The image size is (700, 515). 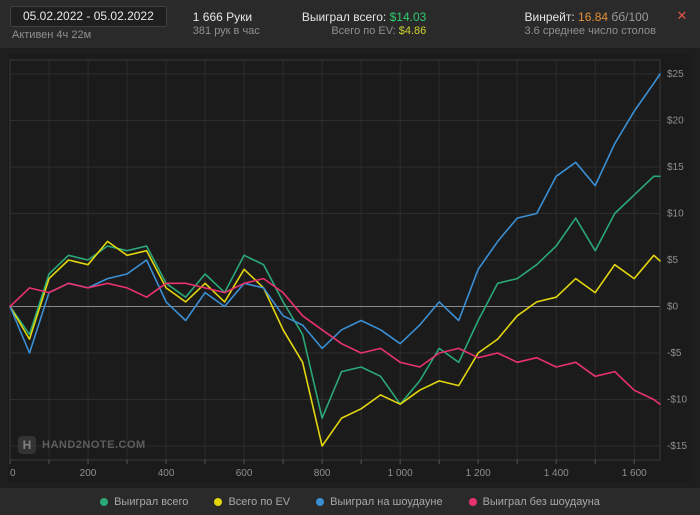 What do you see at coordinates (363, 30) in the screenshot?
I see `ev-total-label: Всего по EV:` at bounding box center [363, 30].